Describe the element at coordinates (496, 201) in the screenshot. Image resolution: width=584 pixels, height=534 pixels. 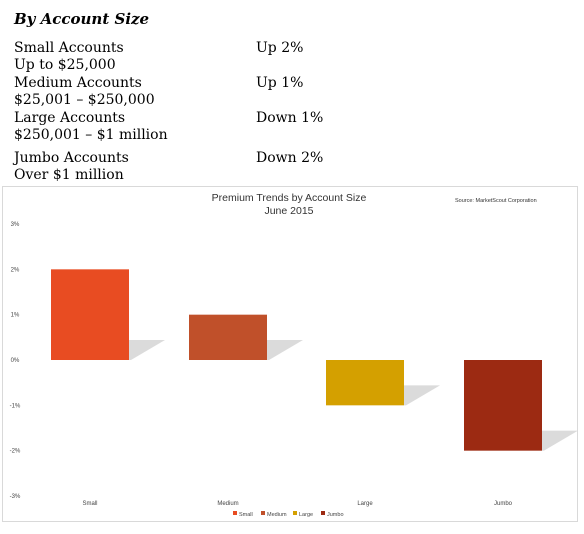
I see `chart-source: Source: MarketScout Corporation` at that location.